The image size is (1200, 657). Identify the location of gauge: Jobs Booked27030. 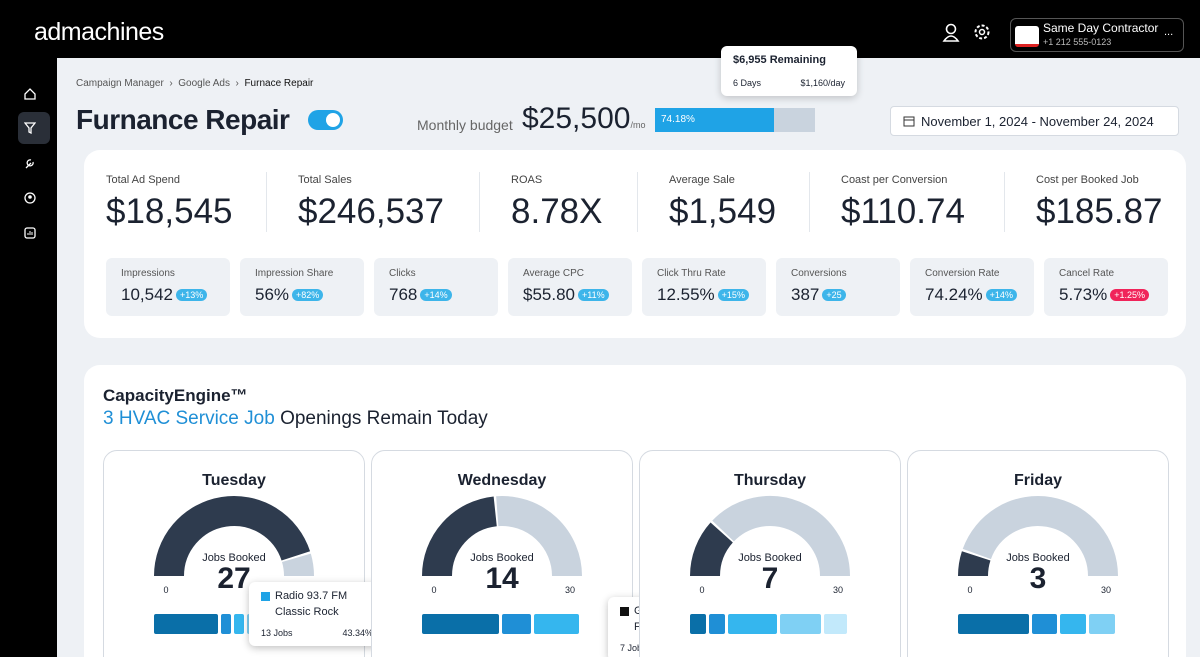
(234, 545).